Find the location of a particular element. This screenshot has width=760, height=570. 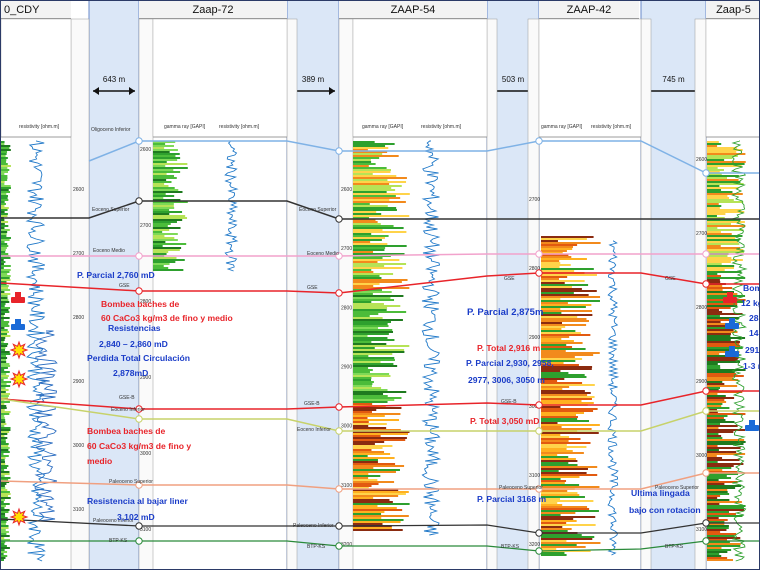

w0-tick-0: 2600 is located at coordinates (78, 190).